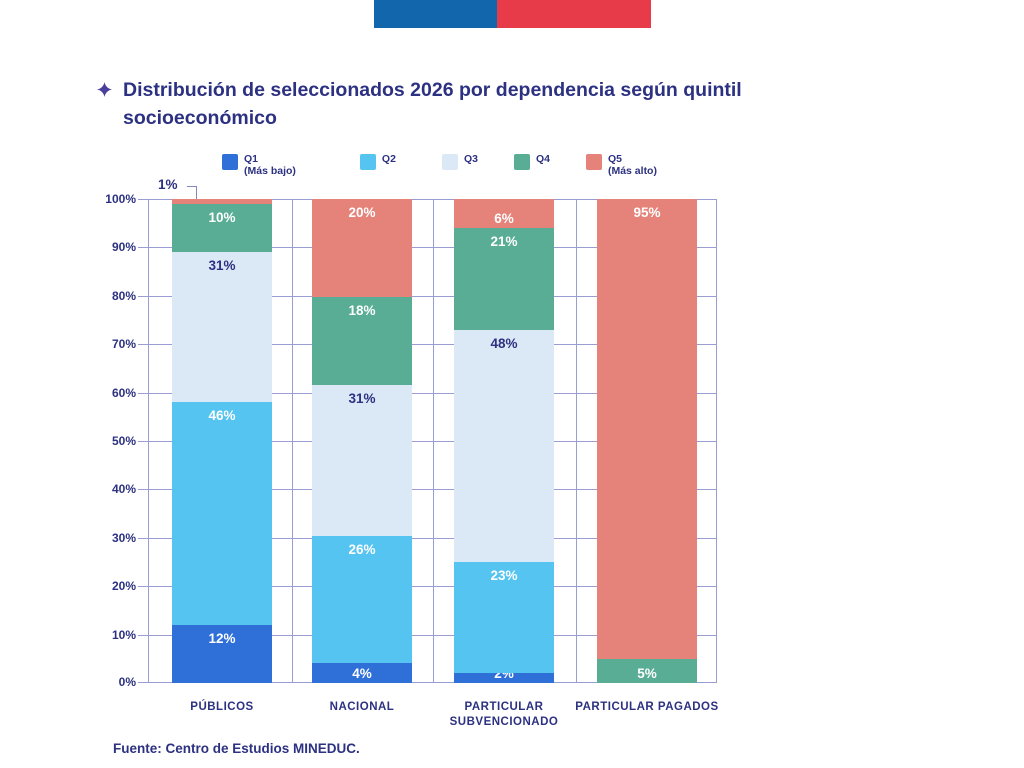 Image resolution: width=1024 pixels, height=768 pixels. I want to click on segment-value-label: 21%, so click(504, 242).